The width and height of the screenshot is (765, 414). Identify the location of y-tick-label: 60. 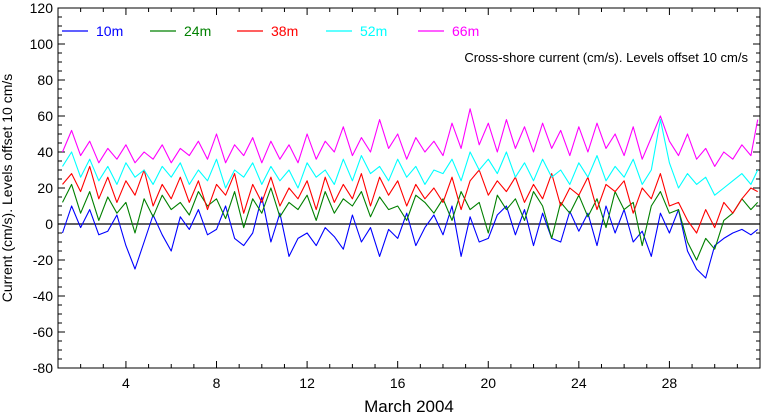
(45, 116).